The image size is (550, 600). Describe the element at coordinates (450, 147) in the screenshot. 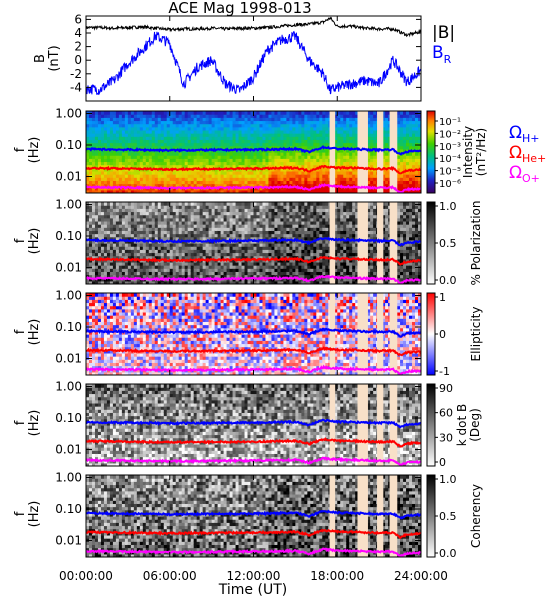

I see `colorbar-tick-label: 10⁻³` at that location.